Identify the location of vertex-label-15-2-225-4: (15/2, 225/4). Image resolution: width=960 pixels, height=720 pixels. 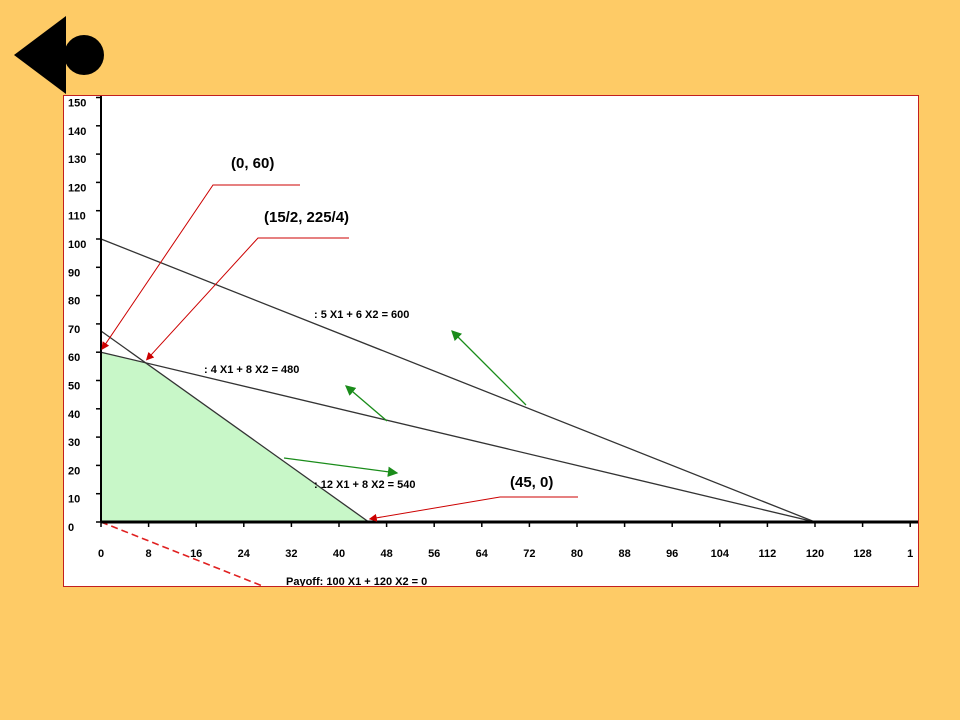
(307, 217).